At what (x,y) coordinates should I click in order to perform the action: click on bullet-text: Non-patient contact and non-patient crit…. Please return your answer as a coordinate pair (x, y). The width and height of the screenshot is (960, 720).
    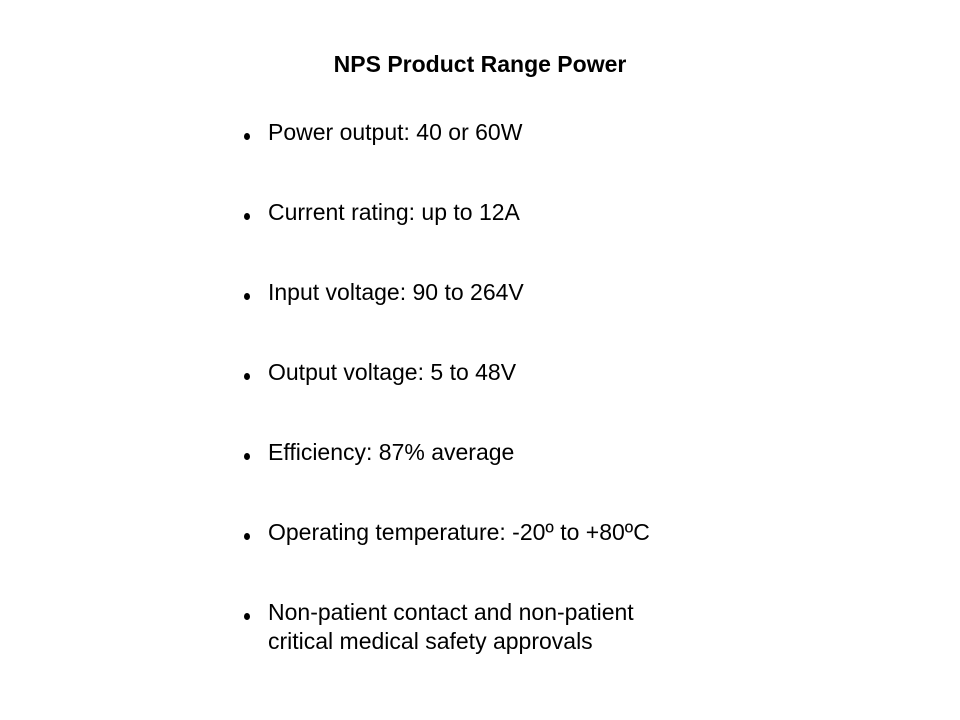
    Looking at the image, I should click on (451, 626).